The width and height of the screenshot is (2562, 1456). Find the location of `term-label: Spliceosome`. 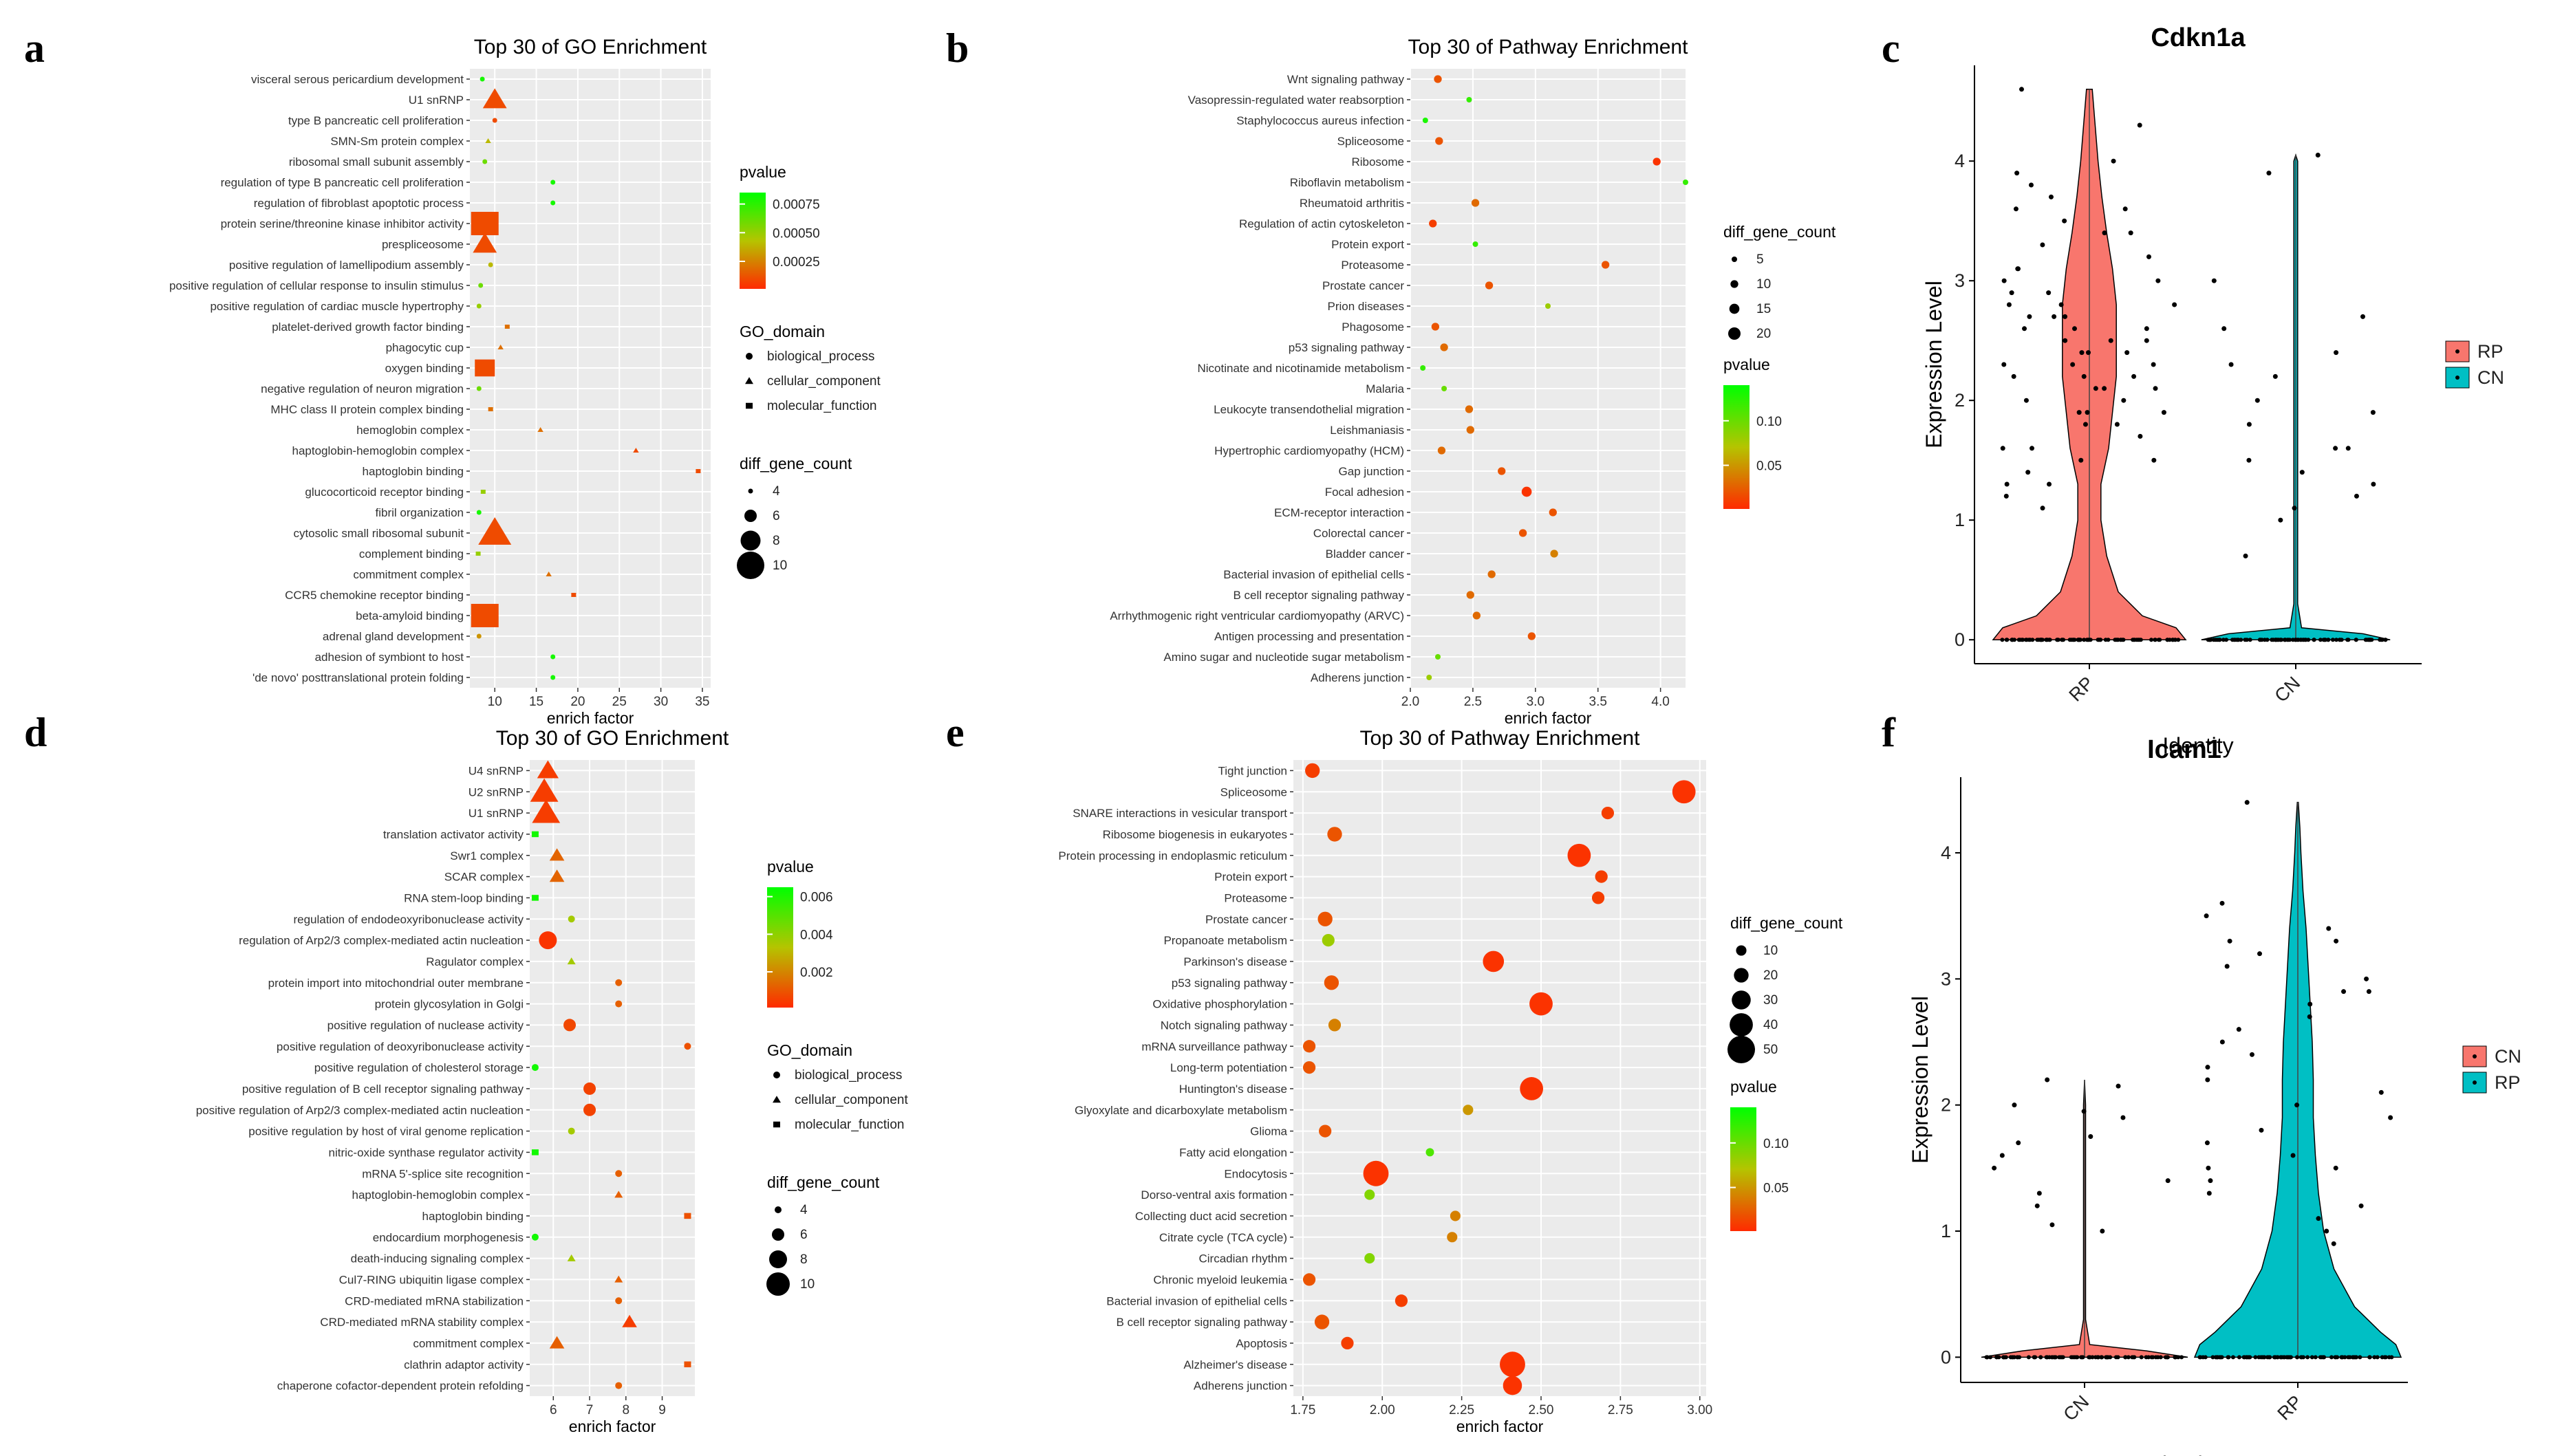

term-label: Spliceosome is located at coordinates (1371, 141).